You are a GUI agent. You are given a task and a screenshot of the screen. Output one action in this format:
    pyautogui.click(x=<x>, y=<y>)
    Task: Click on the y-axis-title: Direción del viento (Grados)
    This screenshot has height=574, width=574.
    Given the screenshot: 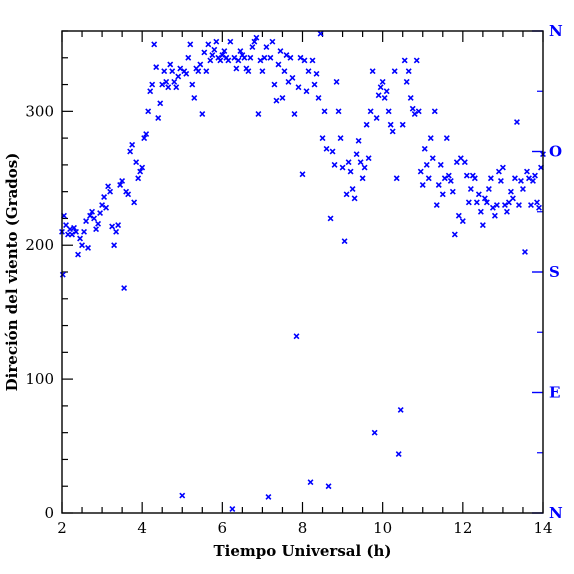 What is the action you would take?
    pyautogui.click(x=12, y=272)
    